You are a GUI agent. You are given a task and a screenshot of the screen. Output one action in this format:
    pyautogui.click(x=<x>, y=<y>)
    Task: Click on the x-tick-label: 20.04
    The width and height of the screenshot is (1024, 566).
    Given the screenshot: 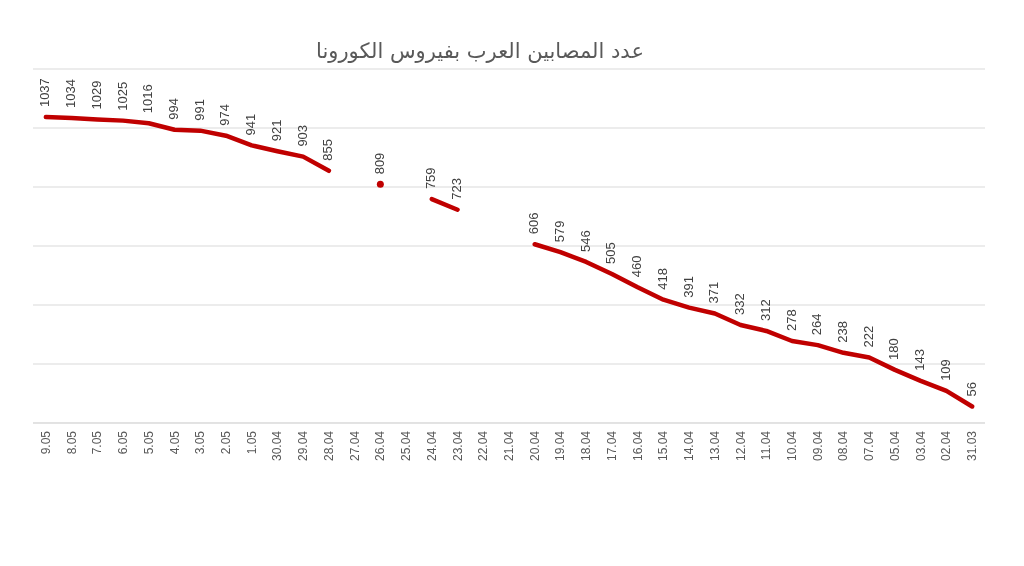 What is the action you would take?
    pyautogui.click(x=534, y=446)
    